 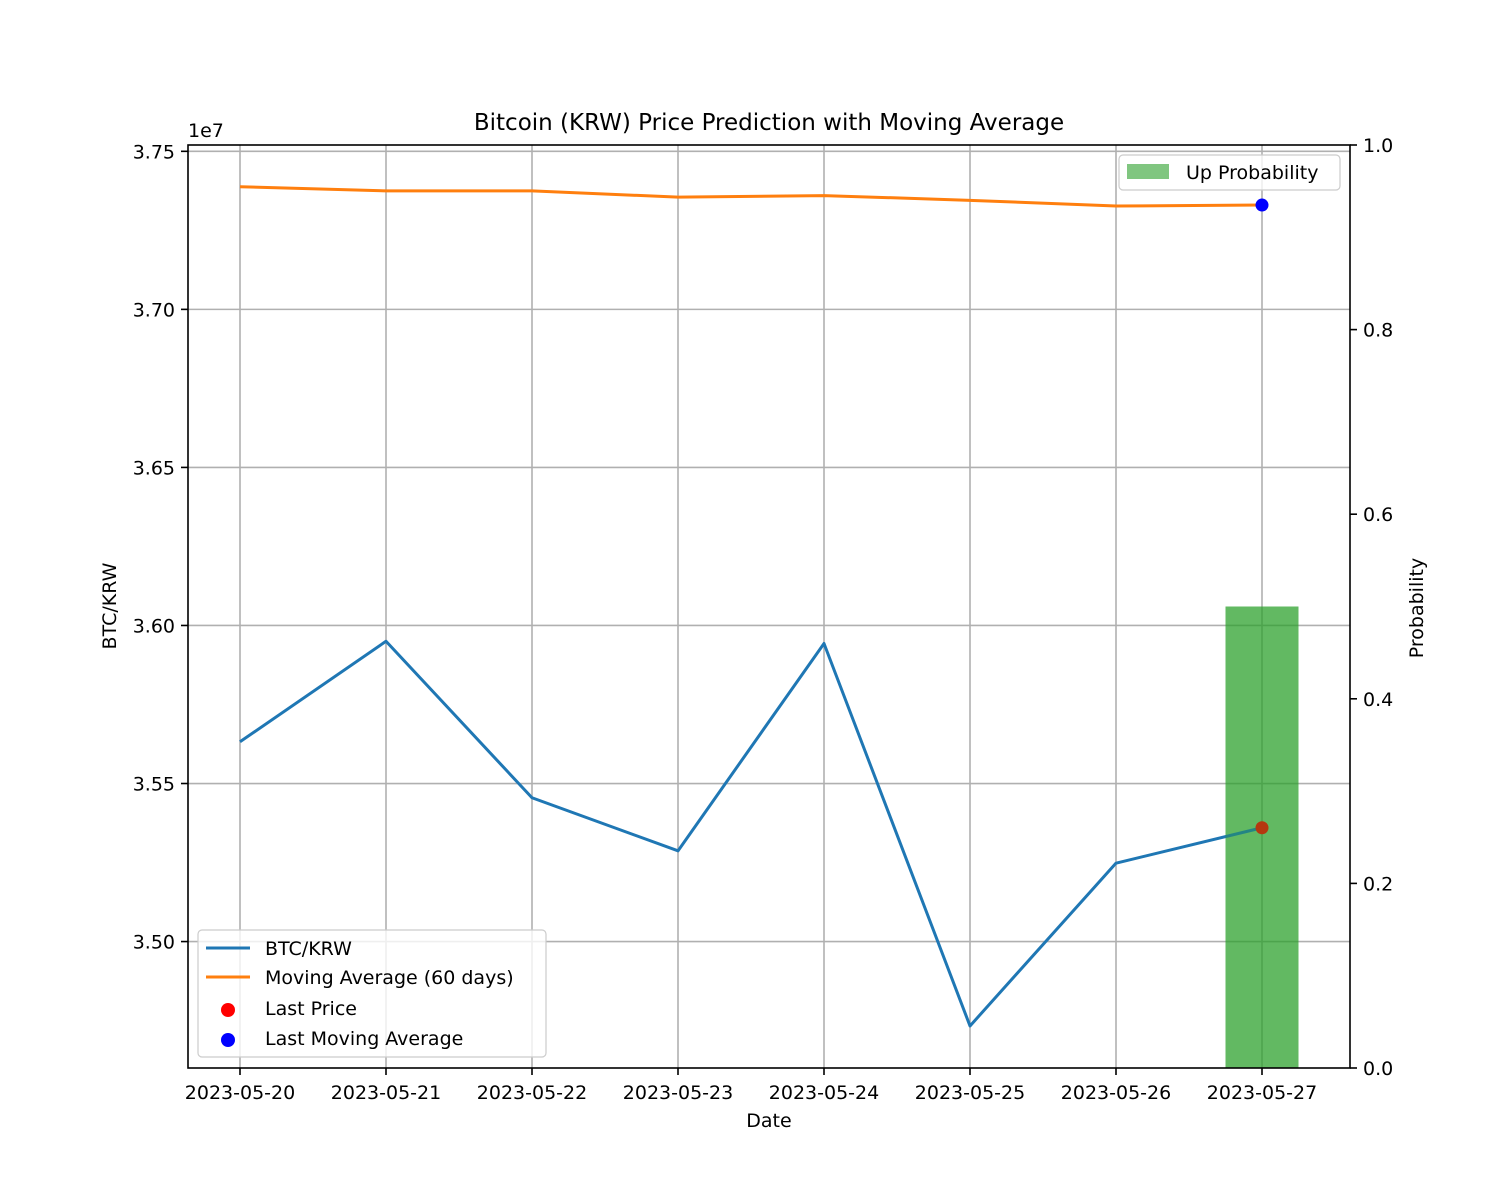 What do you see at coordinates (311, 1009) in the screenshot?
I see `legend-entry-label: Last Price` at bounding box center [311, 1009].